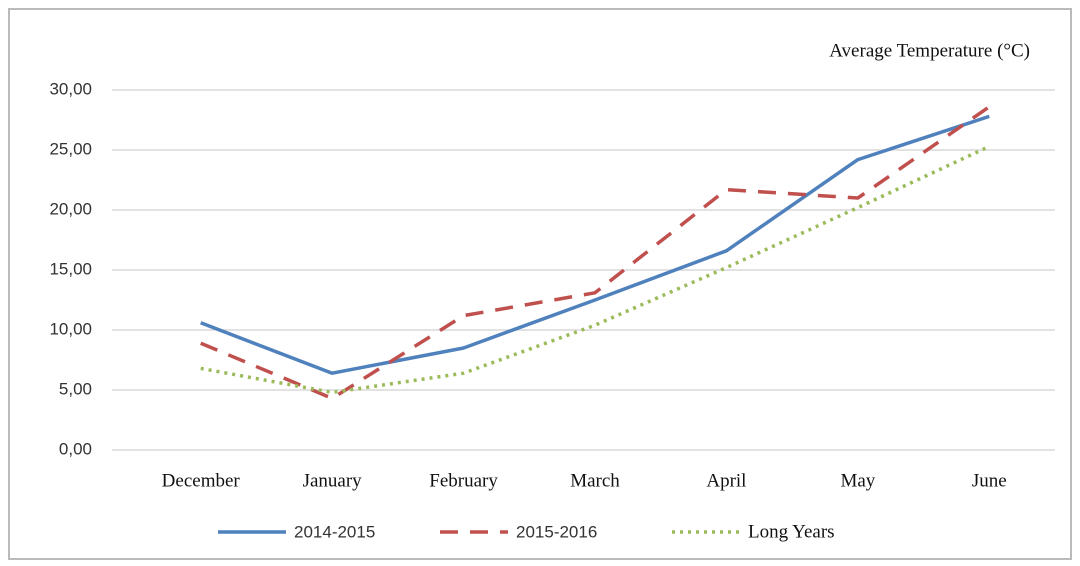  Describe the element at coordinates (334, 531) in the screenshot. I see `legend-label: 2014-2015` at that location.